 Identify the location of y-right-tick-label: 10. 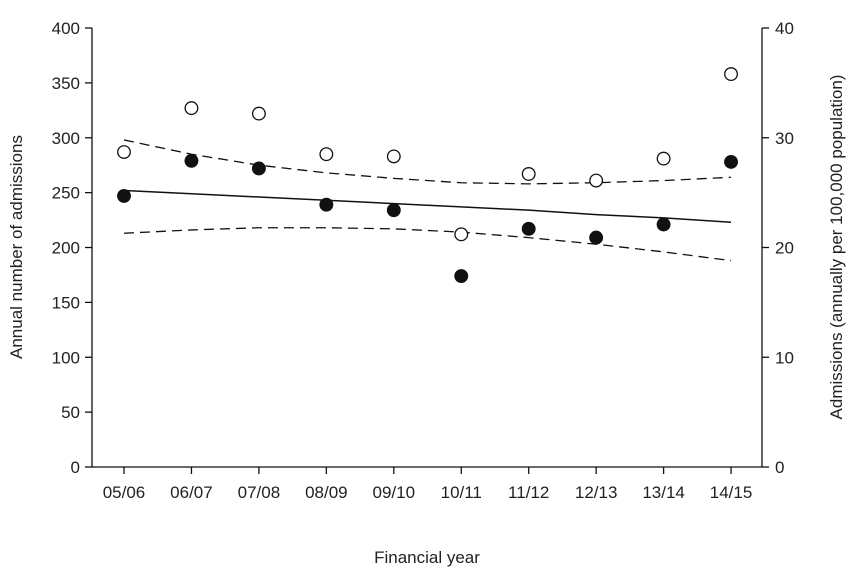
(784, 357).